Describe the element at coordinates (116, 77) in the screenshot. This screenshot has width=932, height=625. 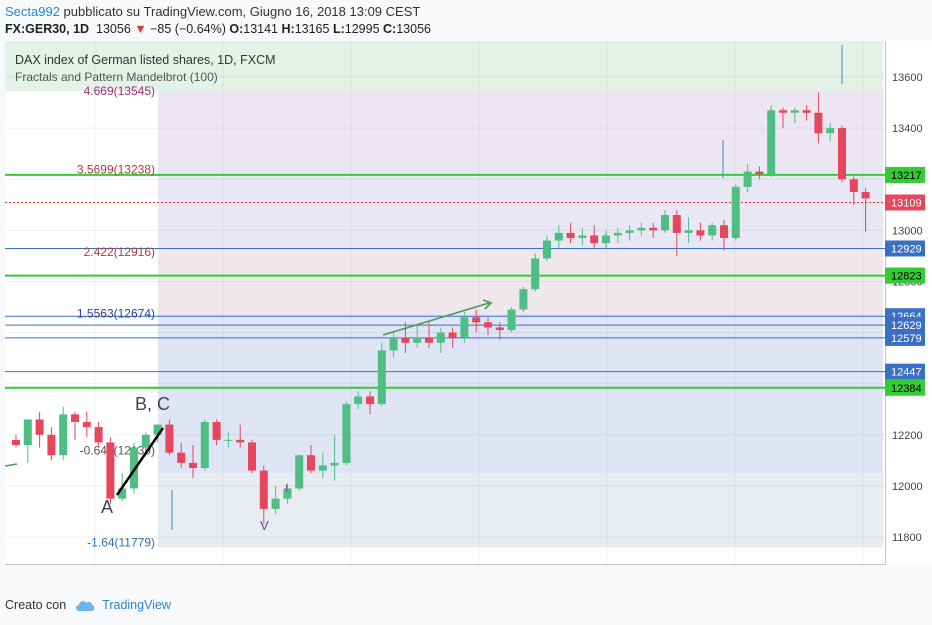
I see `legend-indicator: Fractals and Pattern Mandelbrot (100)` at that location.